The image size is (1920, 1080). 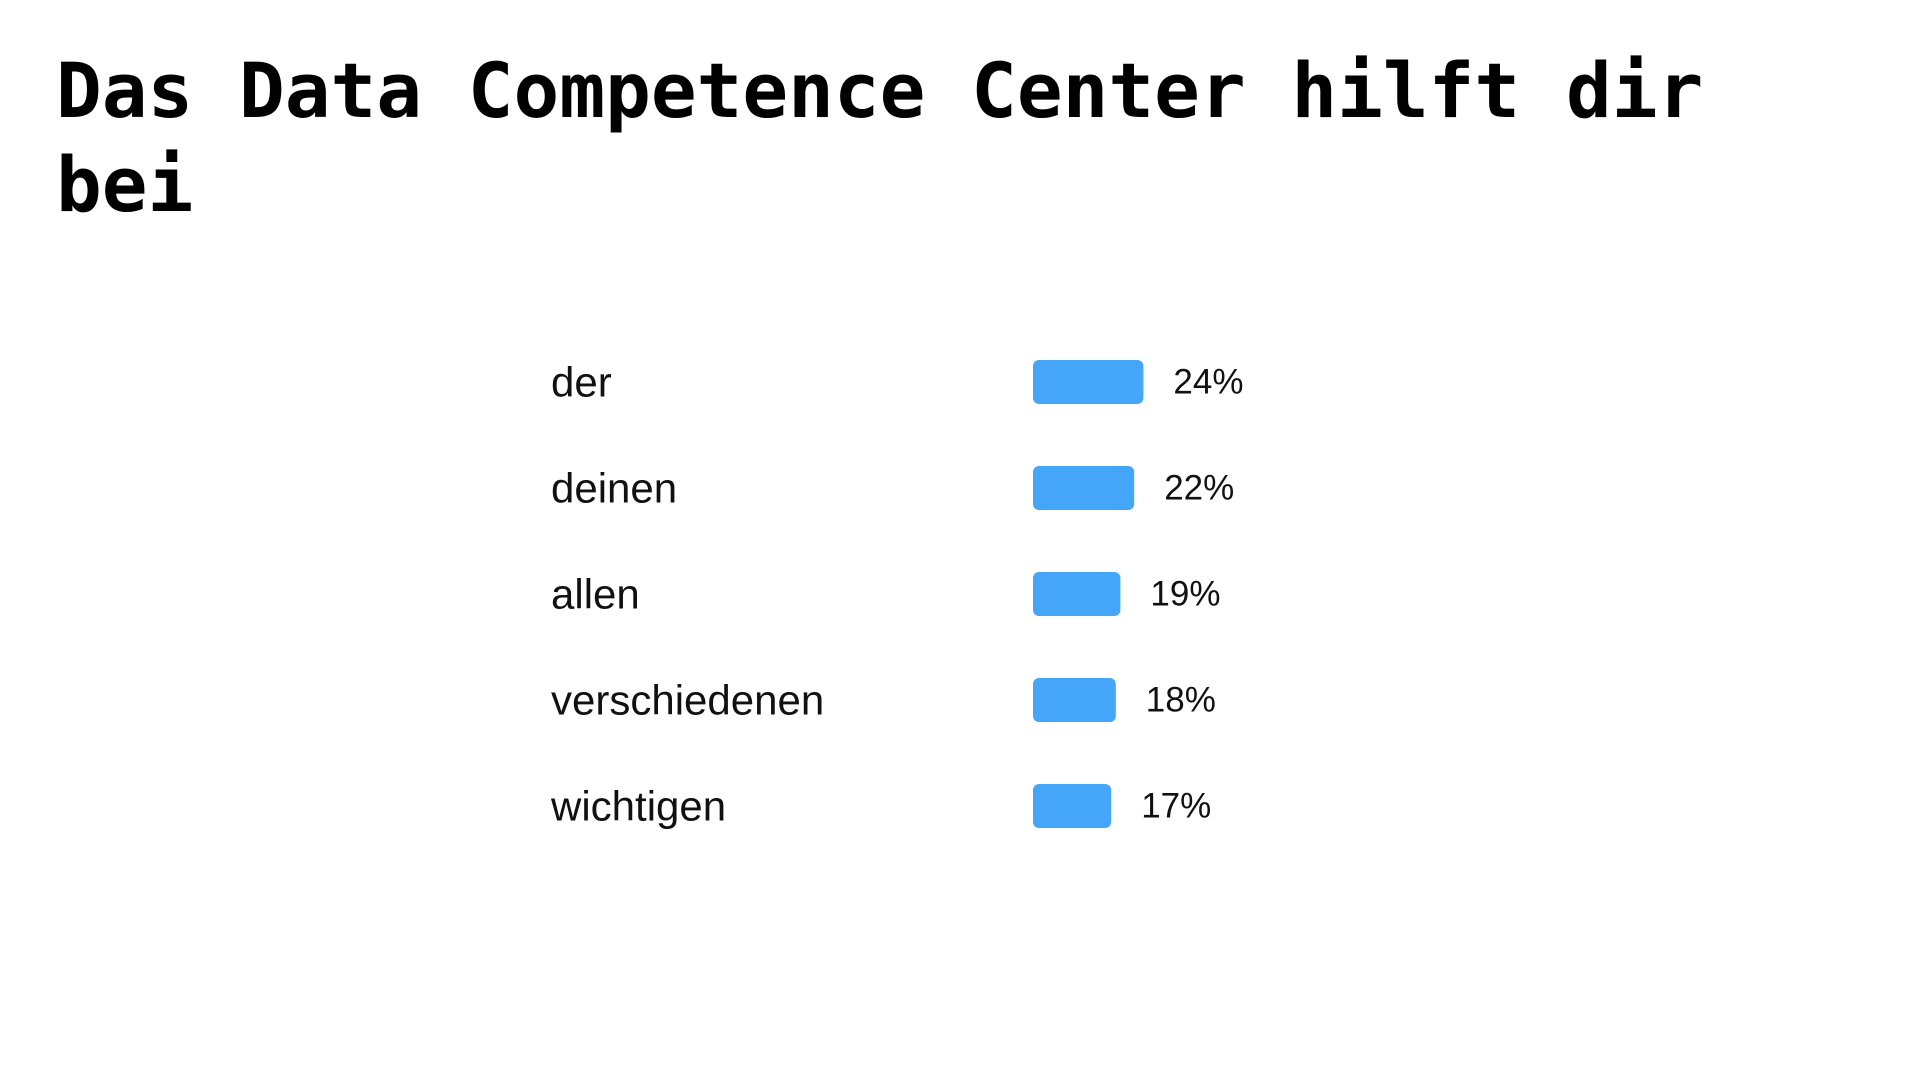 I want to click on bar-wichtigen, so click(x=1072, y=806).